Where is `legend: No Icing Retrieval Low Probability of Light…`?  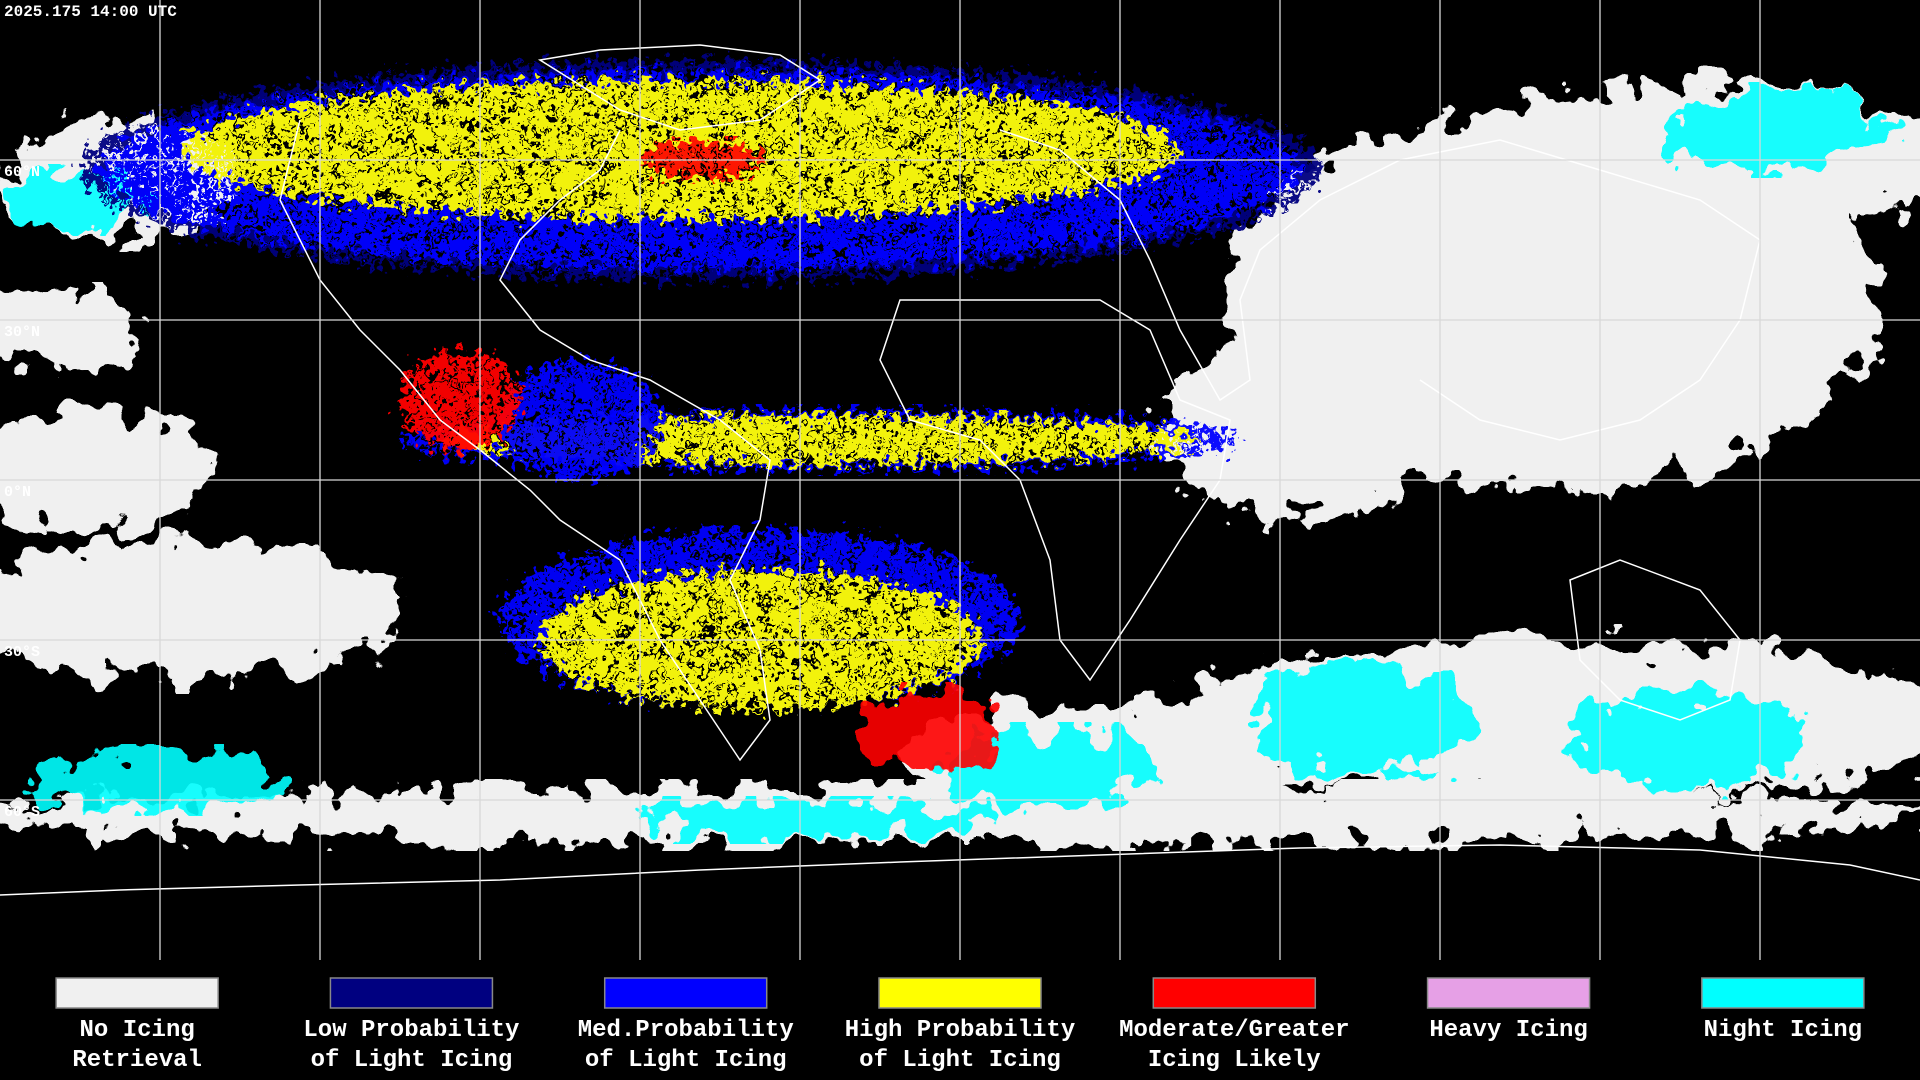
legend: No Icing Retrieval Low Probability of Light… is located at coordinates (960, 1025).